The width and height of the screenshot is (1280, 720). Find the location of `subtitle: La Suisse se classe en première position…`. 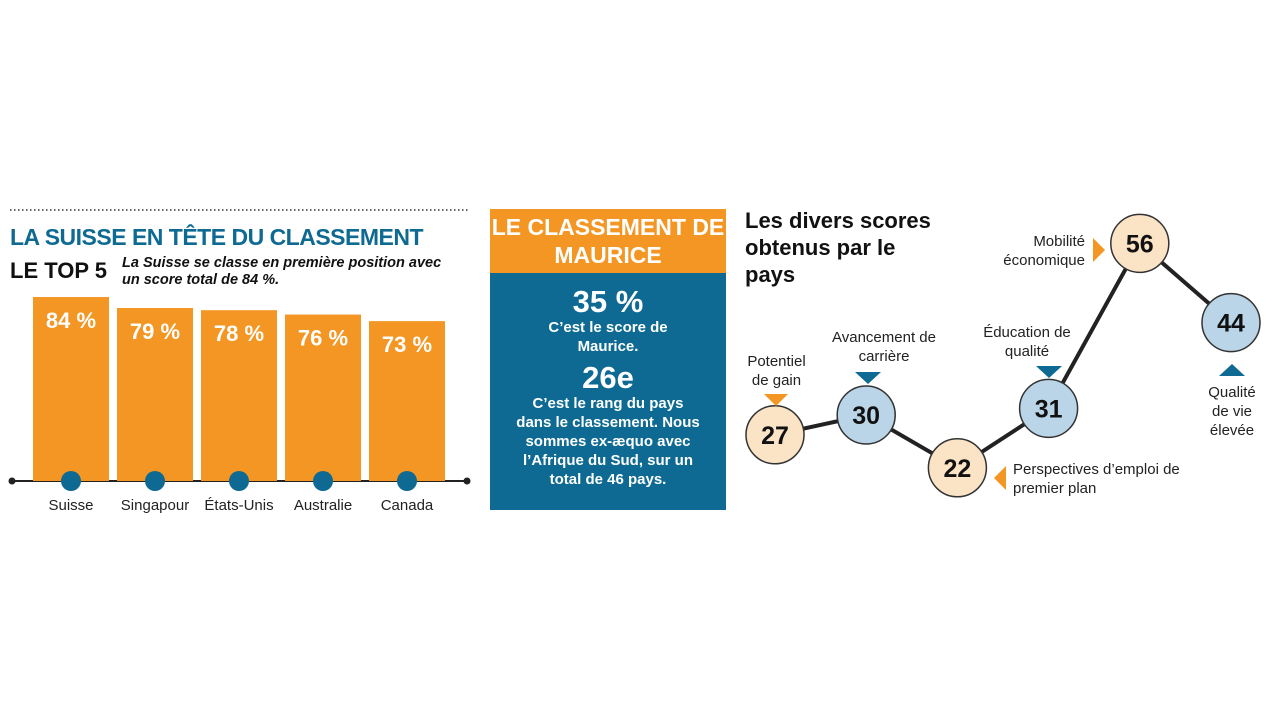

subtitle: La Suisse se classe en première position… is located at coordinates (282, 271).